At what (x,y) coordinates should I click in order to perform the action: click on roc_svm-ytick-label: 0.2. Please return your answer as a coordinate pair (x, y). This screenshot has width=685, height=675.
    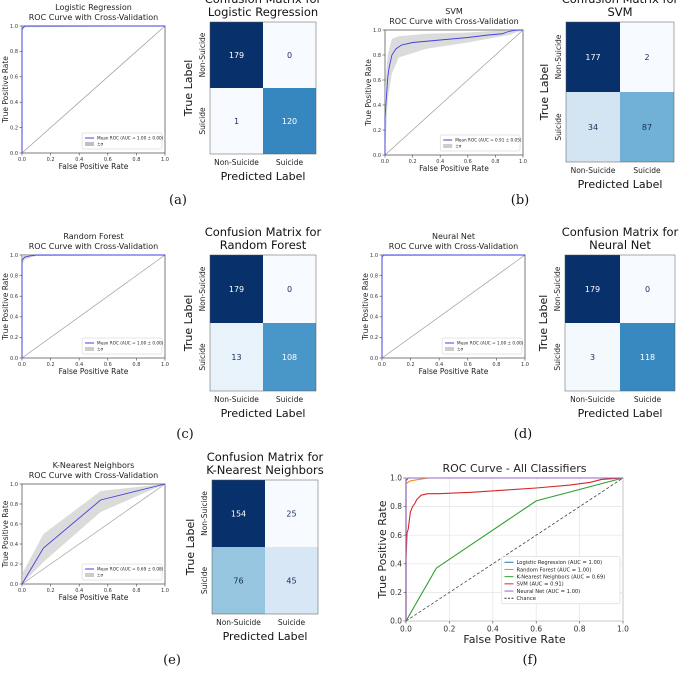
    Looking at the image, I should click on (377, 131).